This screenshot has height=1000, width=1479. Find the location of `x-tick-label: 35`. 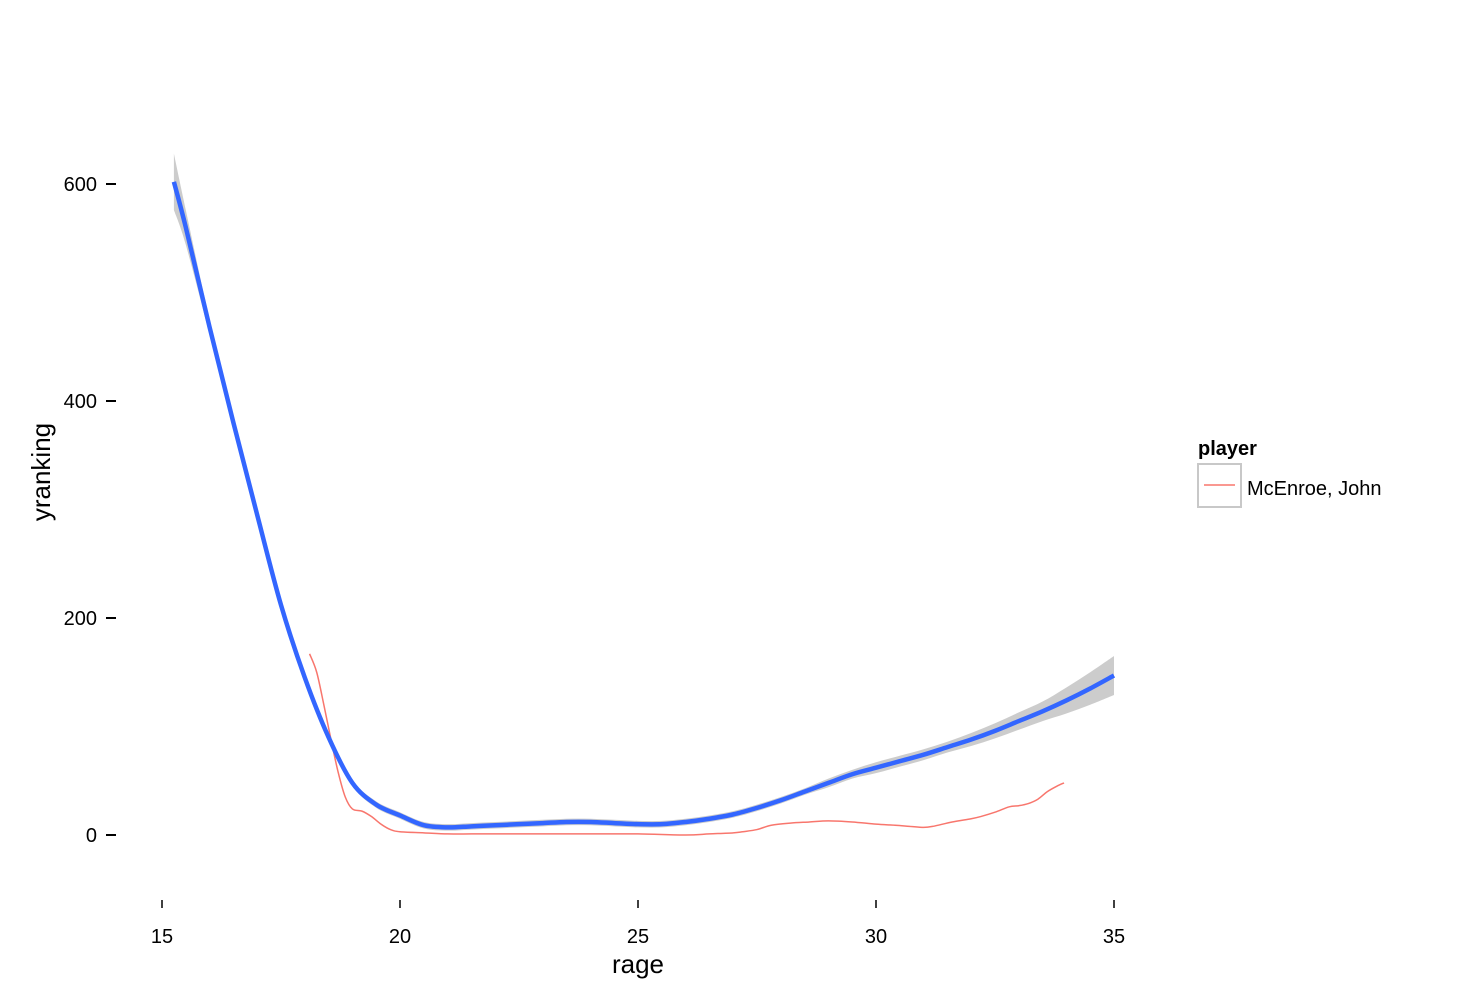

x-tick-label: 35 is located at coordinates (1114, 937).